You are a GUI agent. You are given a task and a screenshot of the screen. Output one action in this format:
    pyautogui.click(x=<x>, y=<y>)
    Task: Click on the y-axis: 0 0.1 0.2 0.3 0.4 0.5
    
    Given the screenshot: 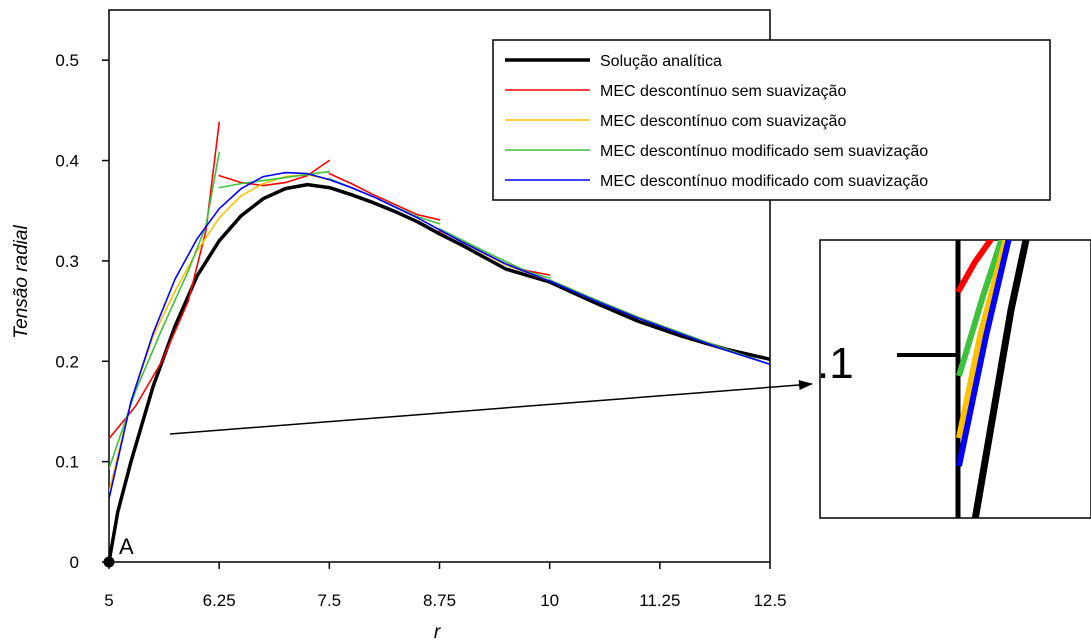 What is the action you would take?
    pyautogui.click(x=82, y=311)
    